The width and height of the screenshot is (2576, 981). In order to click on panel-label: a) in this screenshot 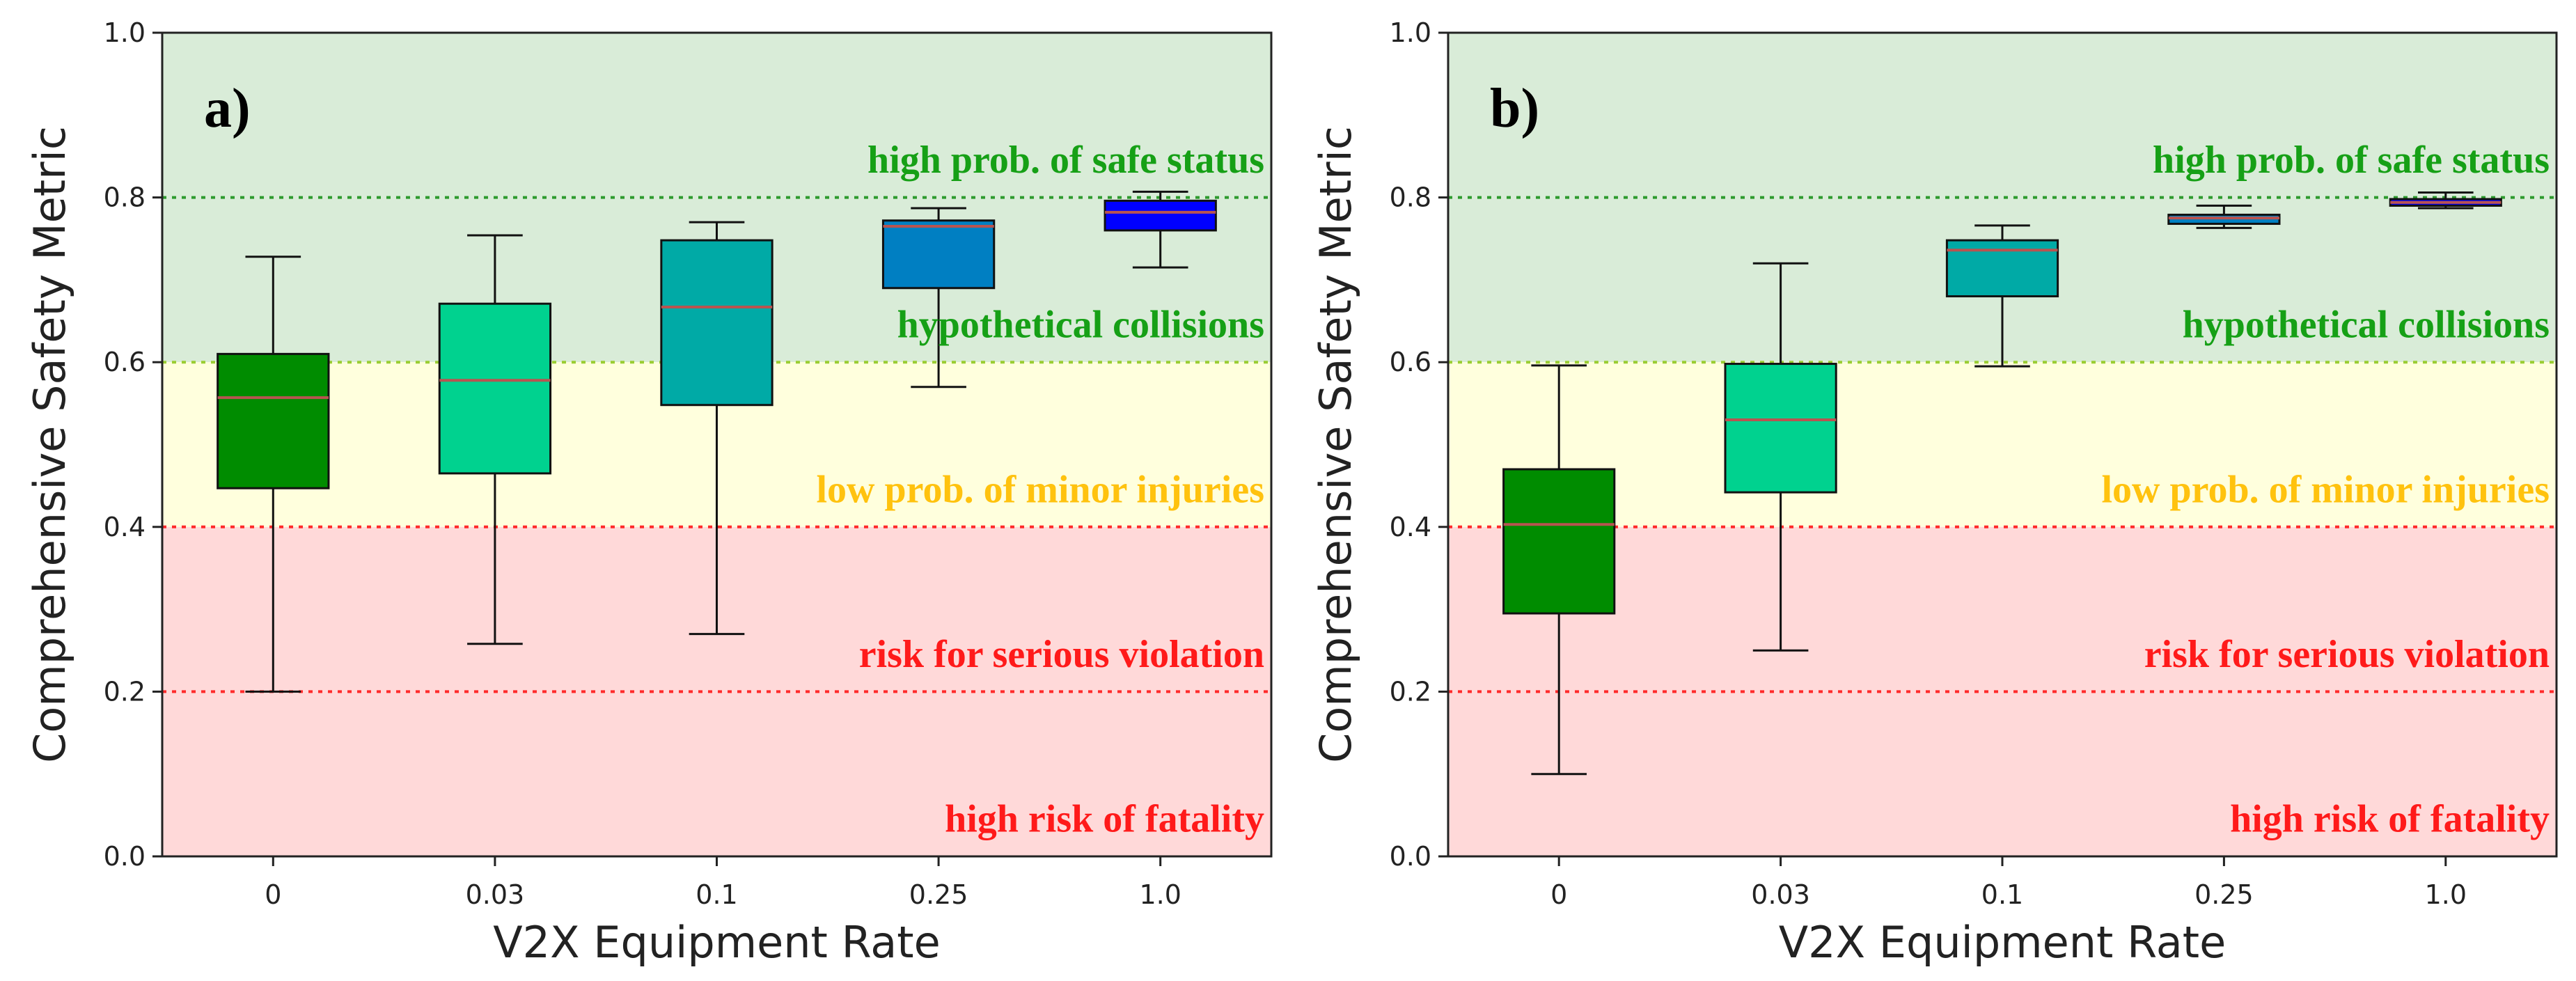, I will do `click(227, 108)`.